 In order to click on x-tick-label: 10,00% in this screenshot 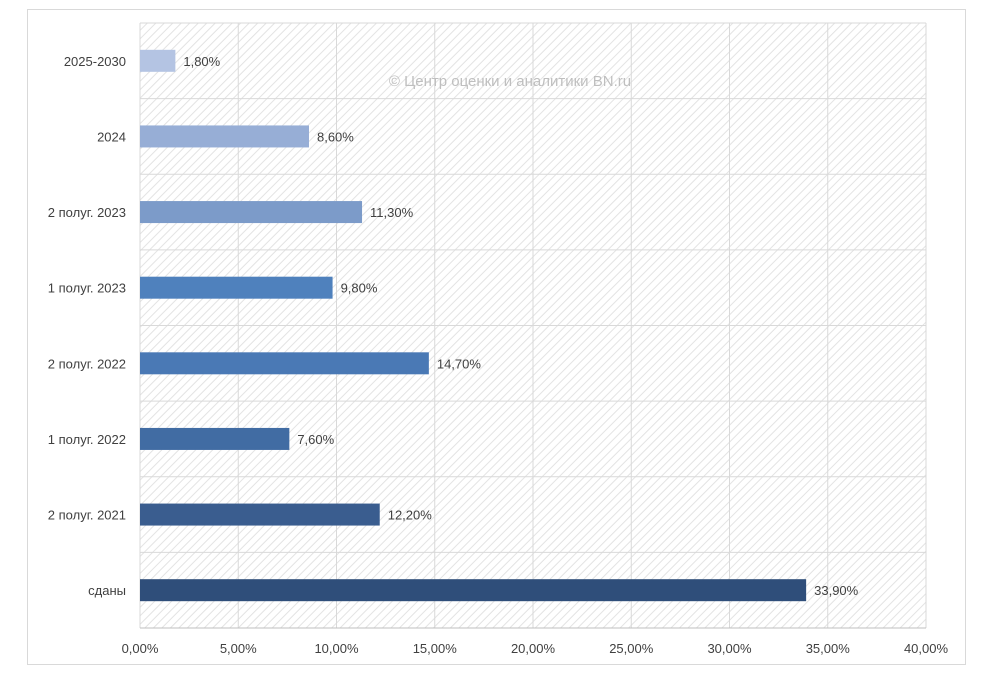, I will do `click(336, 648)`.